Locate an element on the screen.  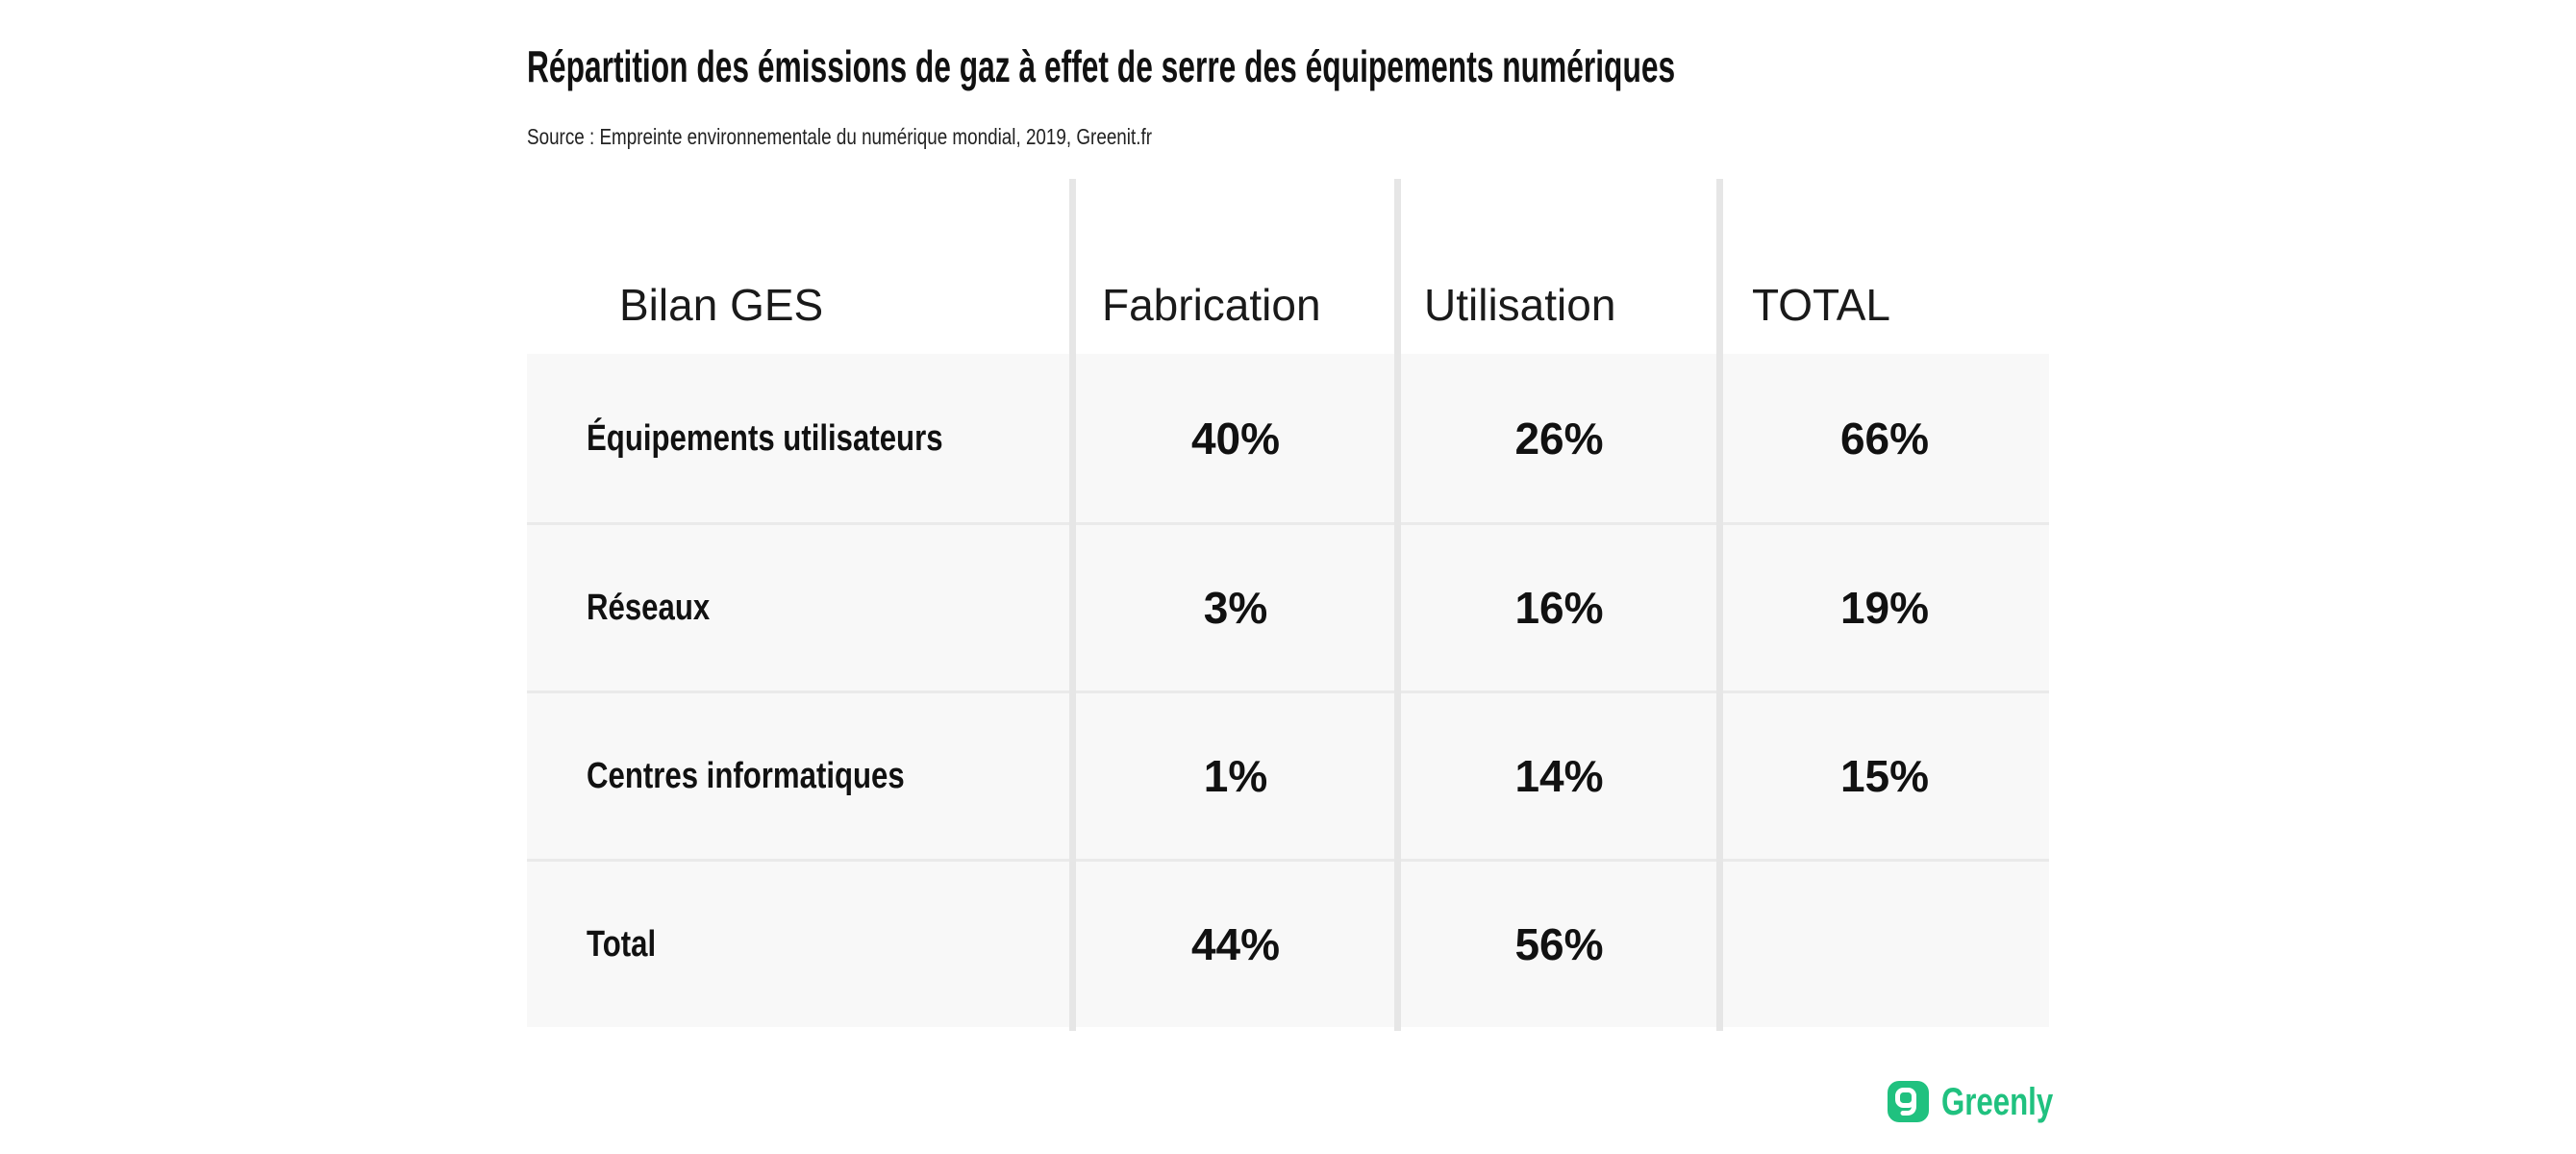
row-label-cell: Centres informatiques is located at coordinates (800, 776).